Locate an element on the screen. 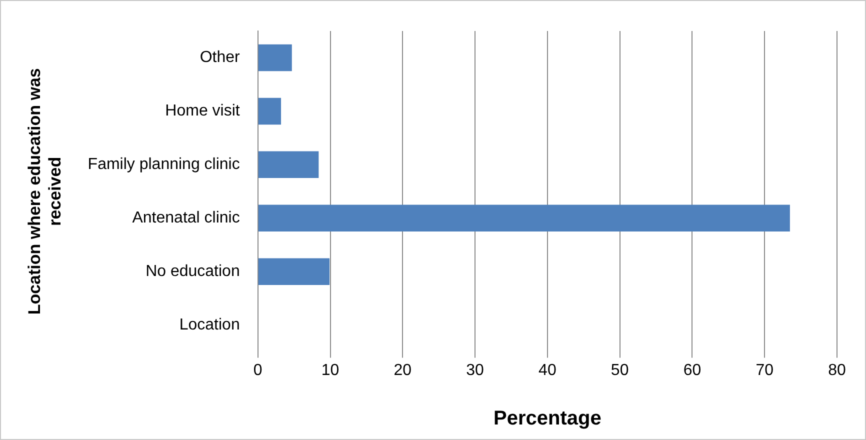 Image resolution: width=866 pixels, height=440 pixels. x-tick-label: 20 is located at coordinates (403, 370).